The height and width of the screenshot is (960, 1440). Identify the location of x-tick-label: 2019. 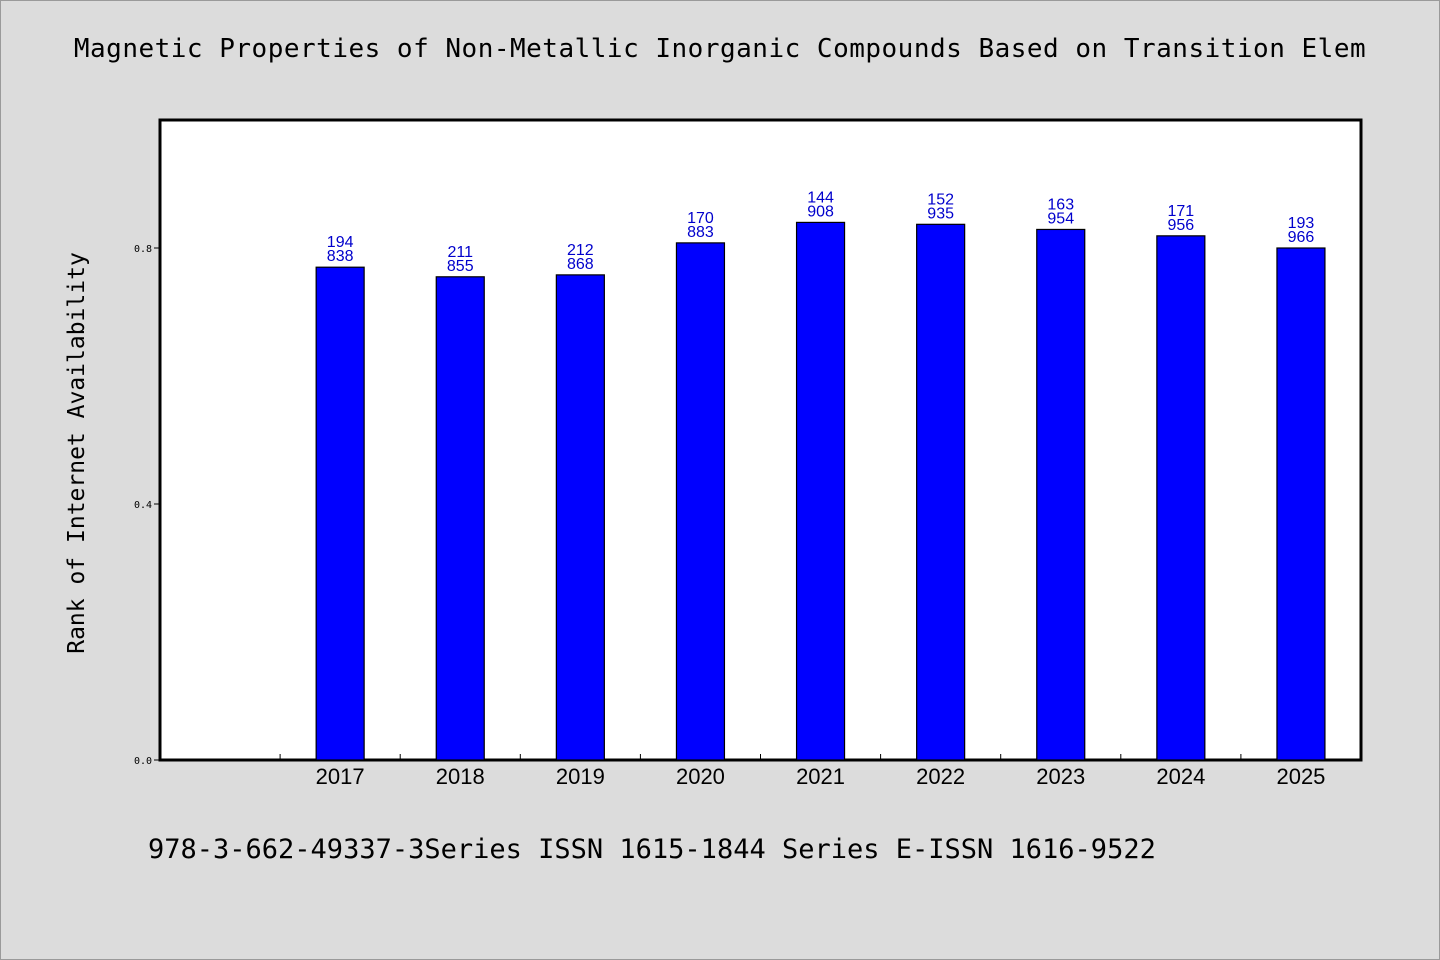
(580, 776).